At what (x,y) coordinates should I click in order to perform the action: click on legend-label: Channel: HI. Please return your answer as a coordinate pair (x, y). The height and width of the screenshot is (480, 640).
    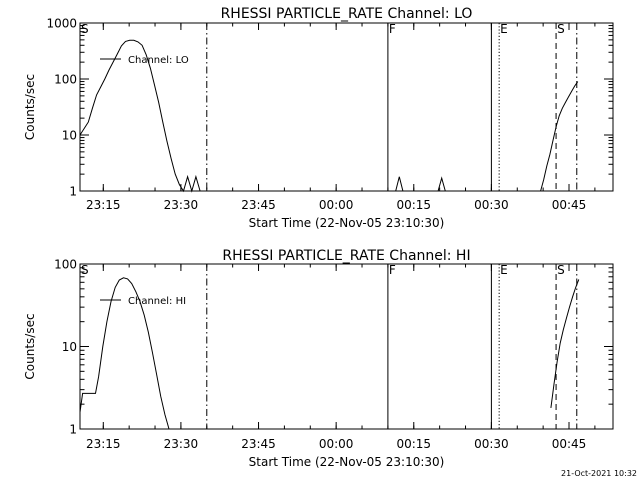
    Looking at the image, I should click on (157, 301).